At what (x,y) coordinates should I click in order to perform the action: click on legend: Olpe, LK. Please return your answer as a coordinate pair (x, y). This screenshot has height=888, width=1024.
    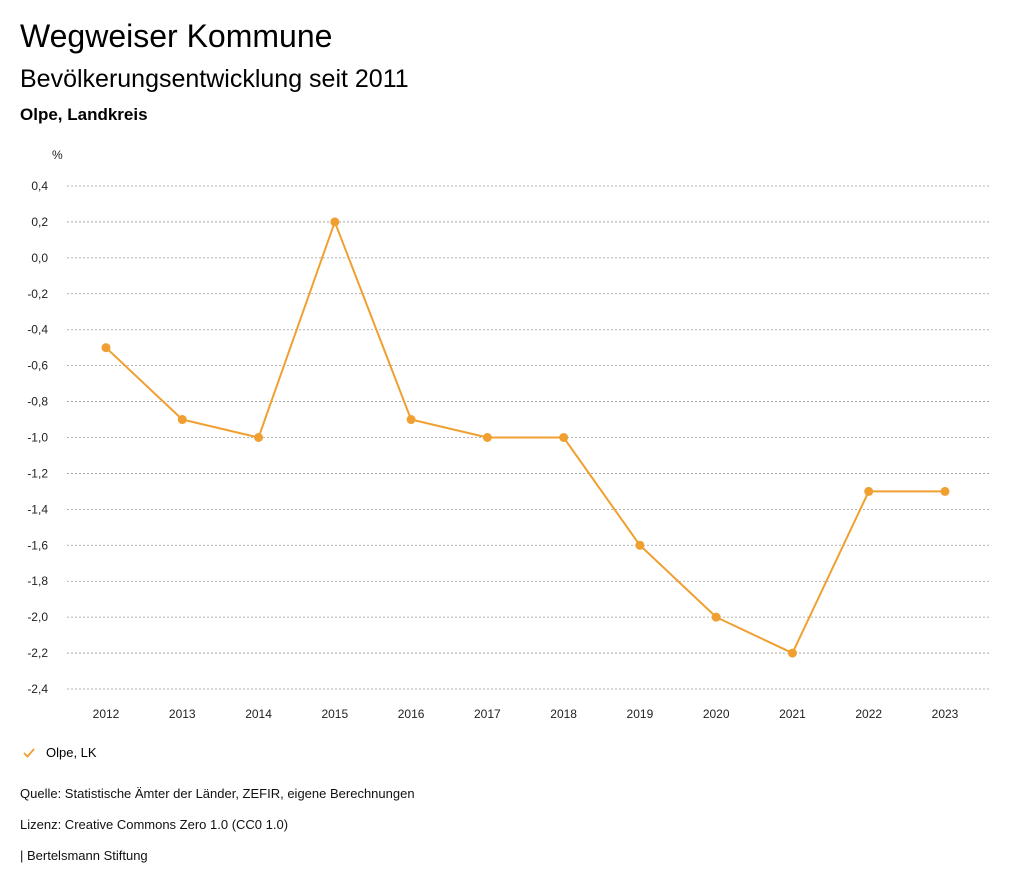
    Looking at the image, I should click on (59, 752).